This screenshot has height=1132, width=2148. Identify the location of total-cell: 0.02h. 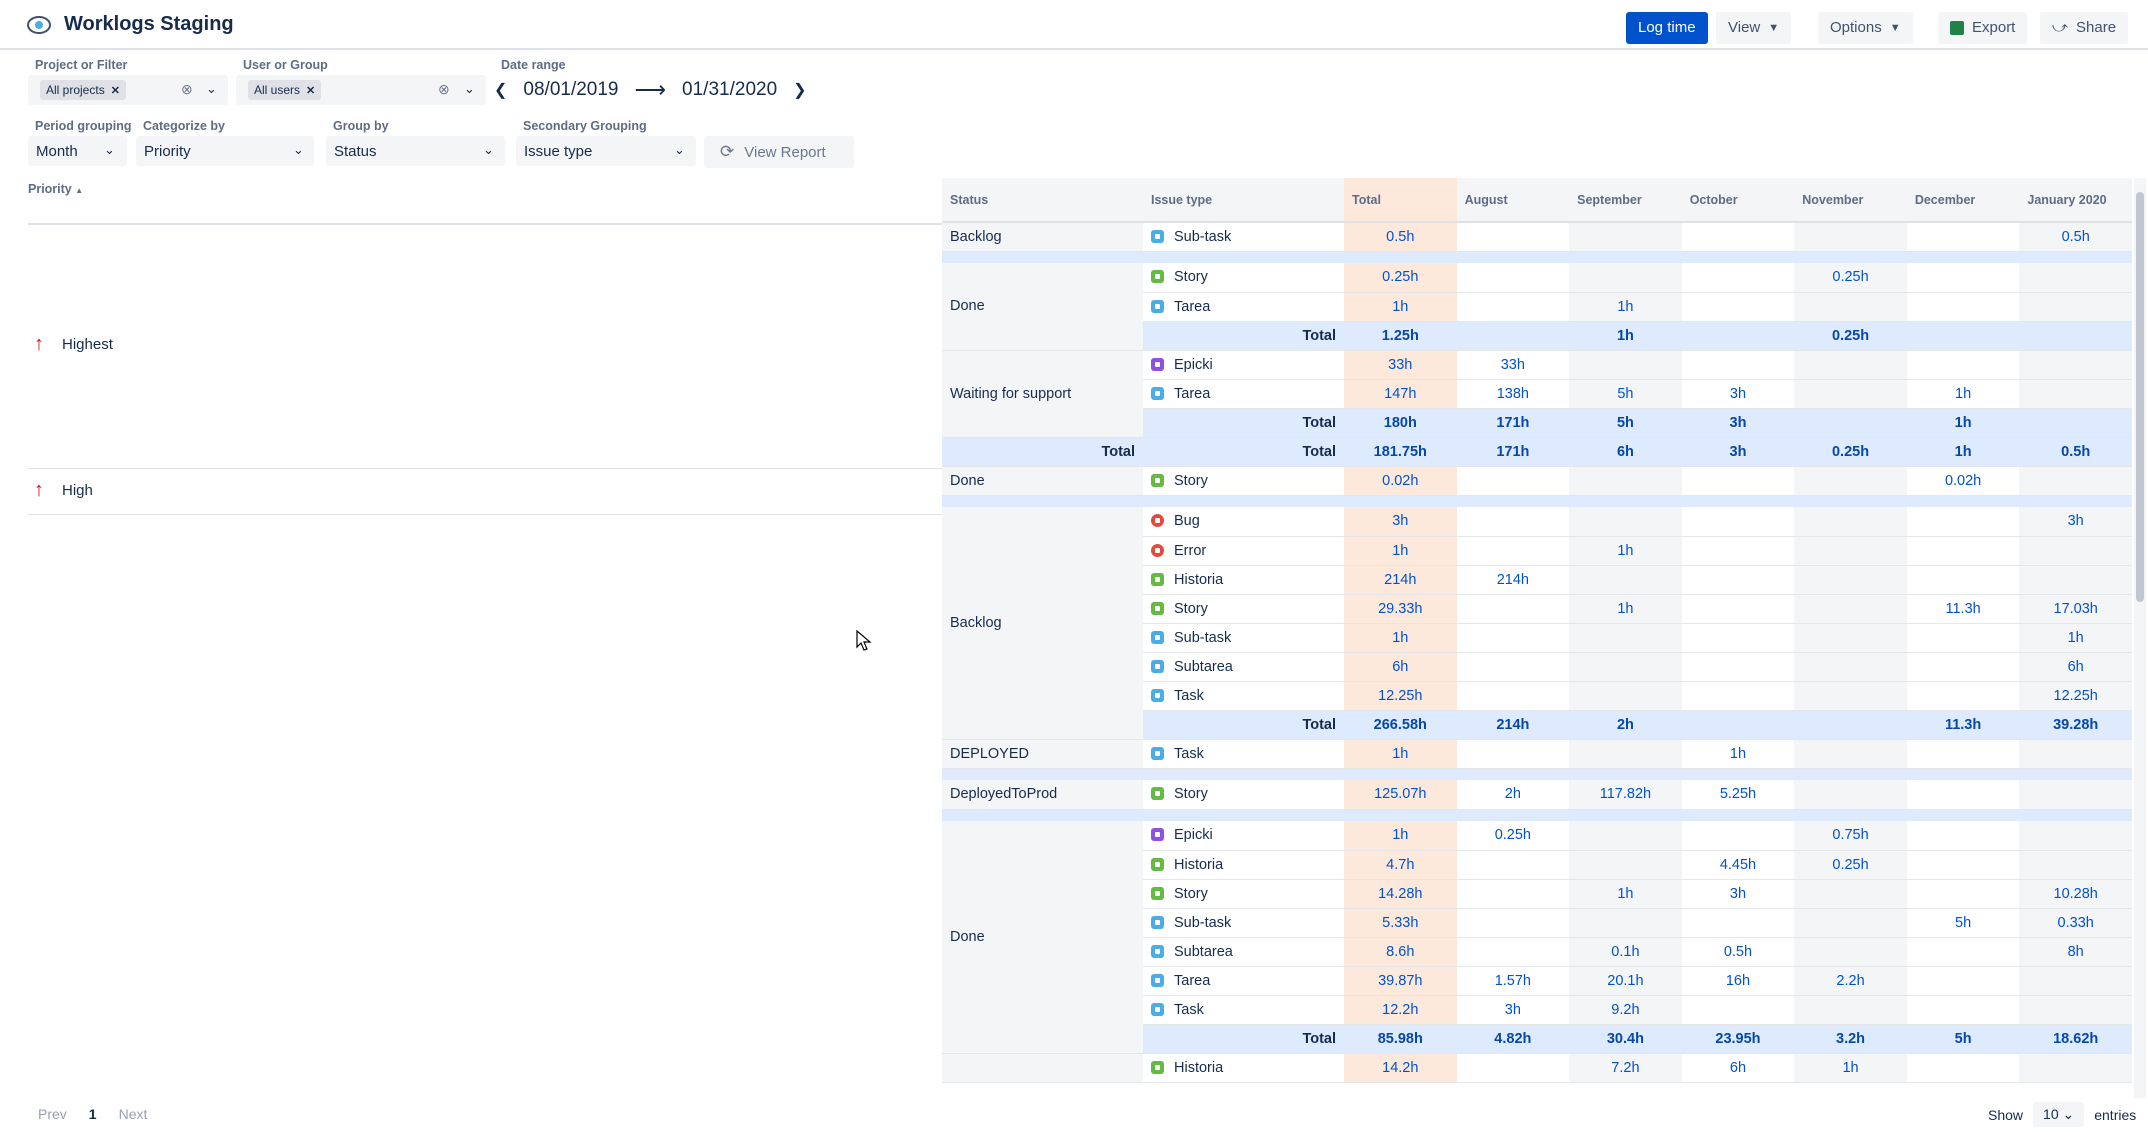
(1400, 481).